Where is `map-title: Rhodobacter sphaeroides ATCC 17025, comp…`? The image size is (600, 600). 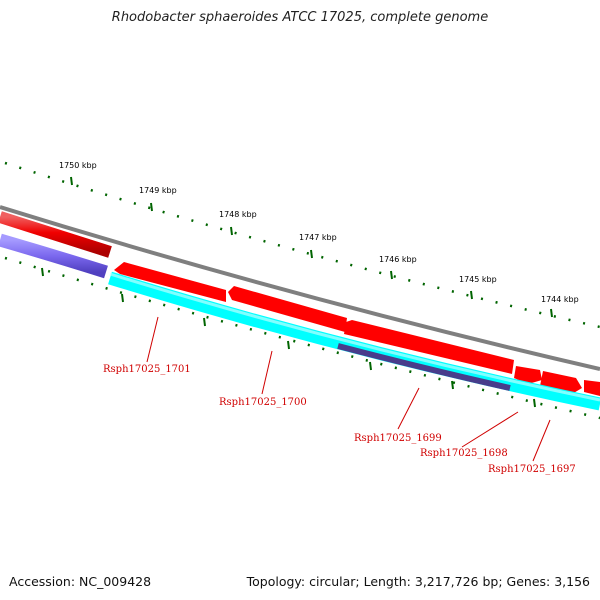 map-title: Rhodobacter sphaeroides ATCC 17025, comp… is located at coordinates (300, 17).